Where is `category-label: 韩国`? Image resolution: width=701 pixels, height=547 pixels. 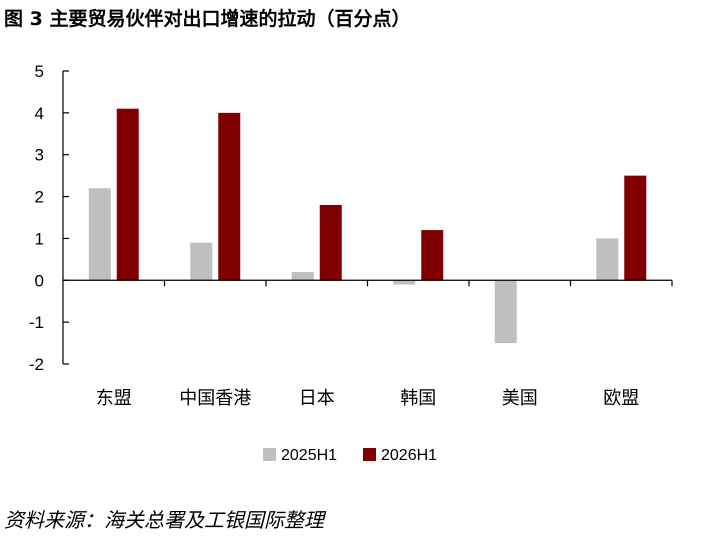
category-label: 韩国 is located at coordinates (418, 398).